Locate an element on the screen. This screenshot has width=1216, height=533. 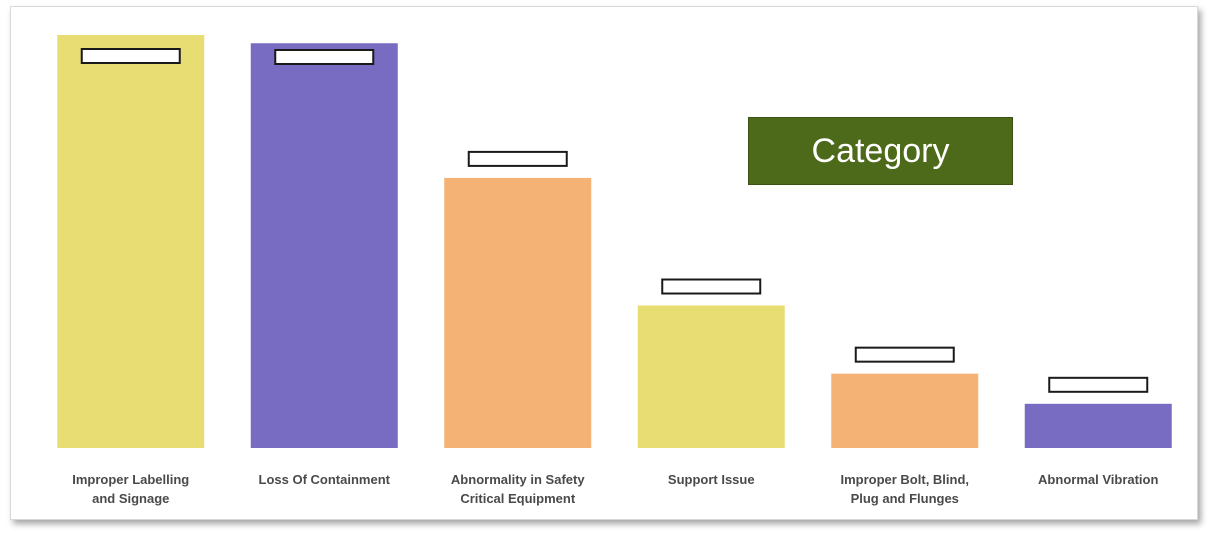
category-label-4: Improper Bolt, Blind, Plug and Flunges is located at coordinates (904, 489).